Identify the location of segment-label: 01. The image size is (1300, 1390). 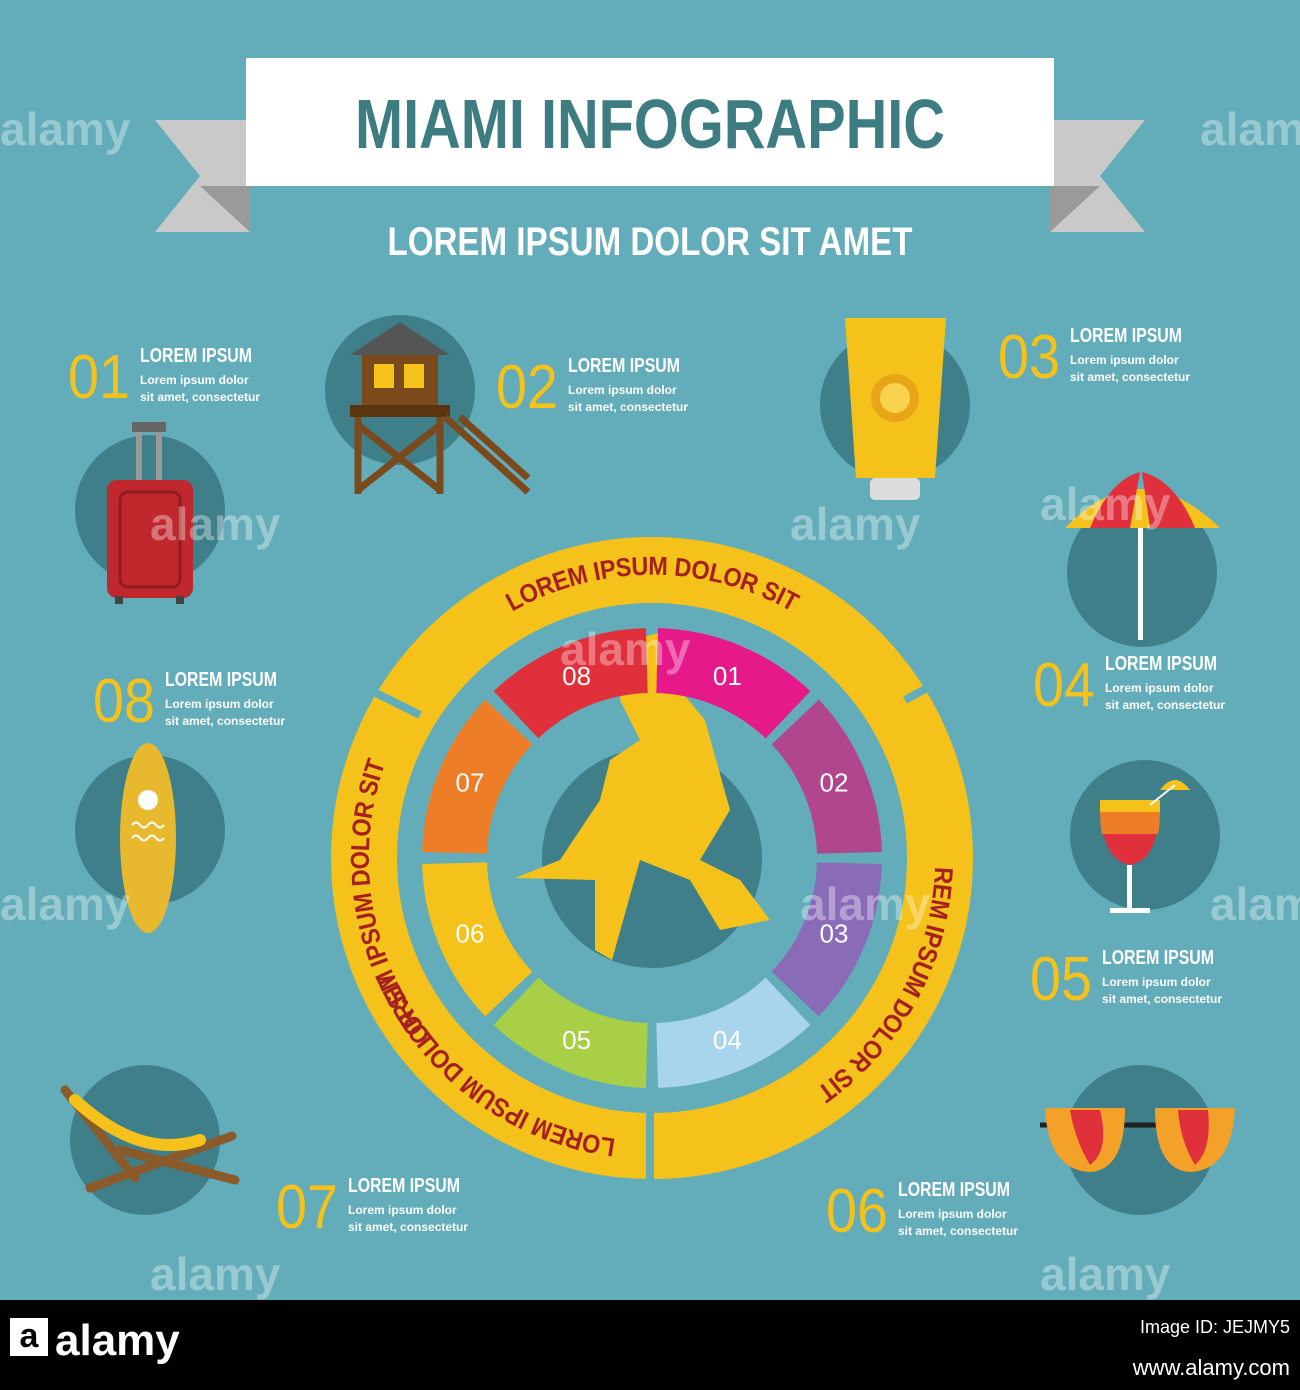
(727, 676).